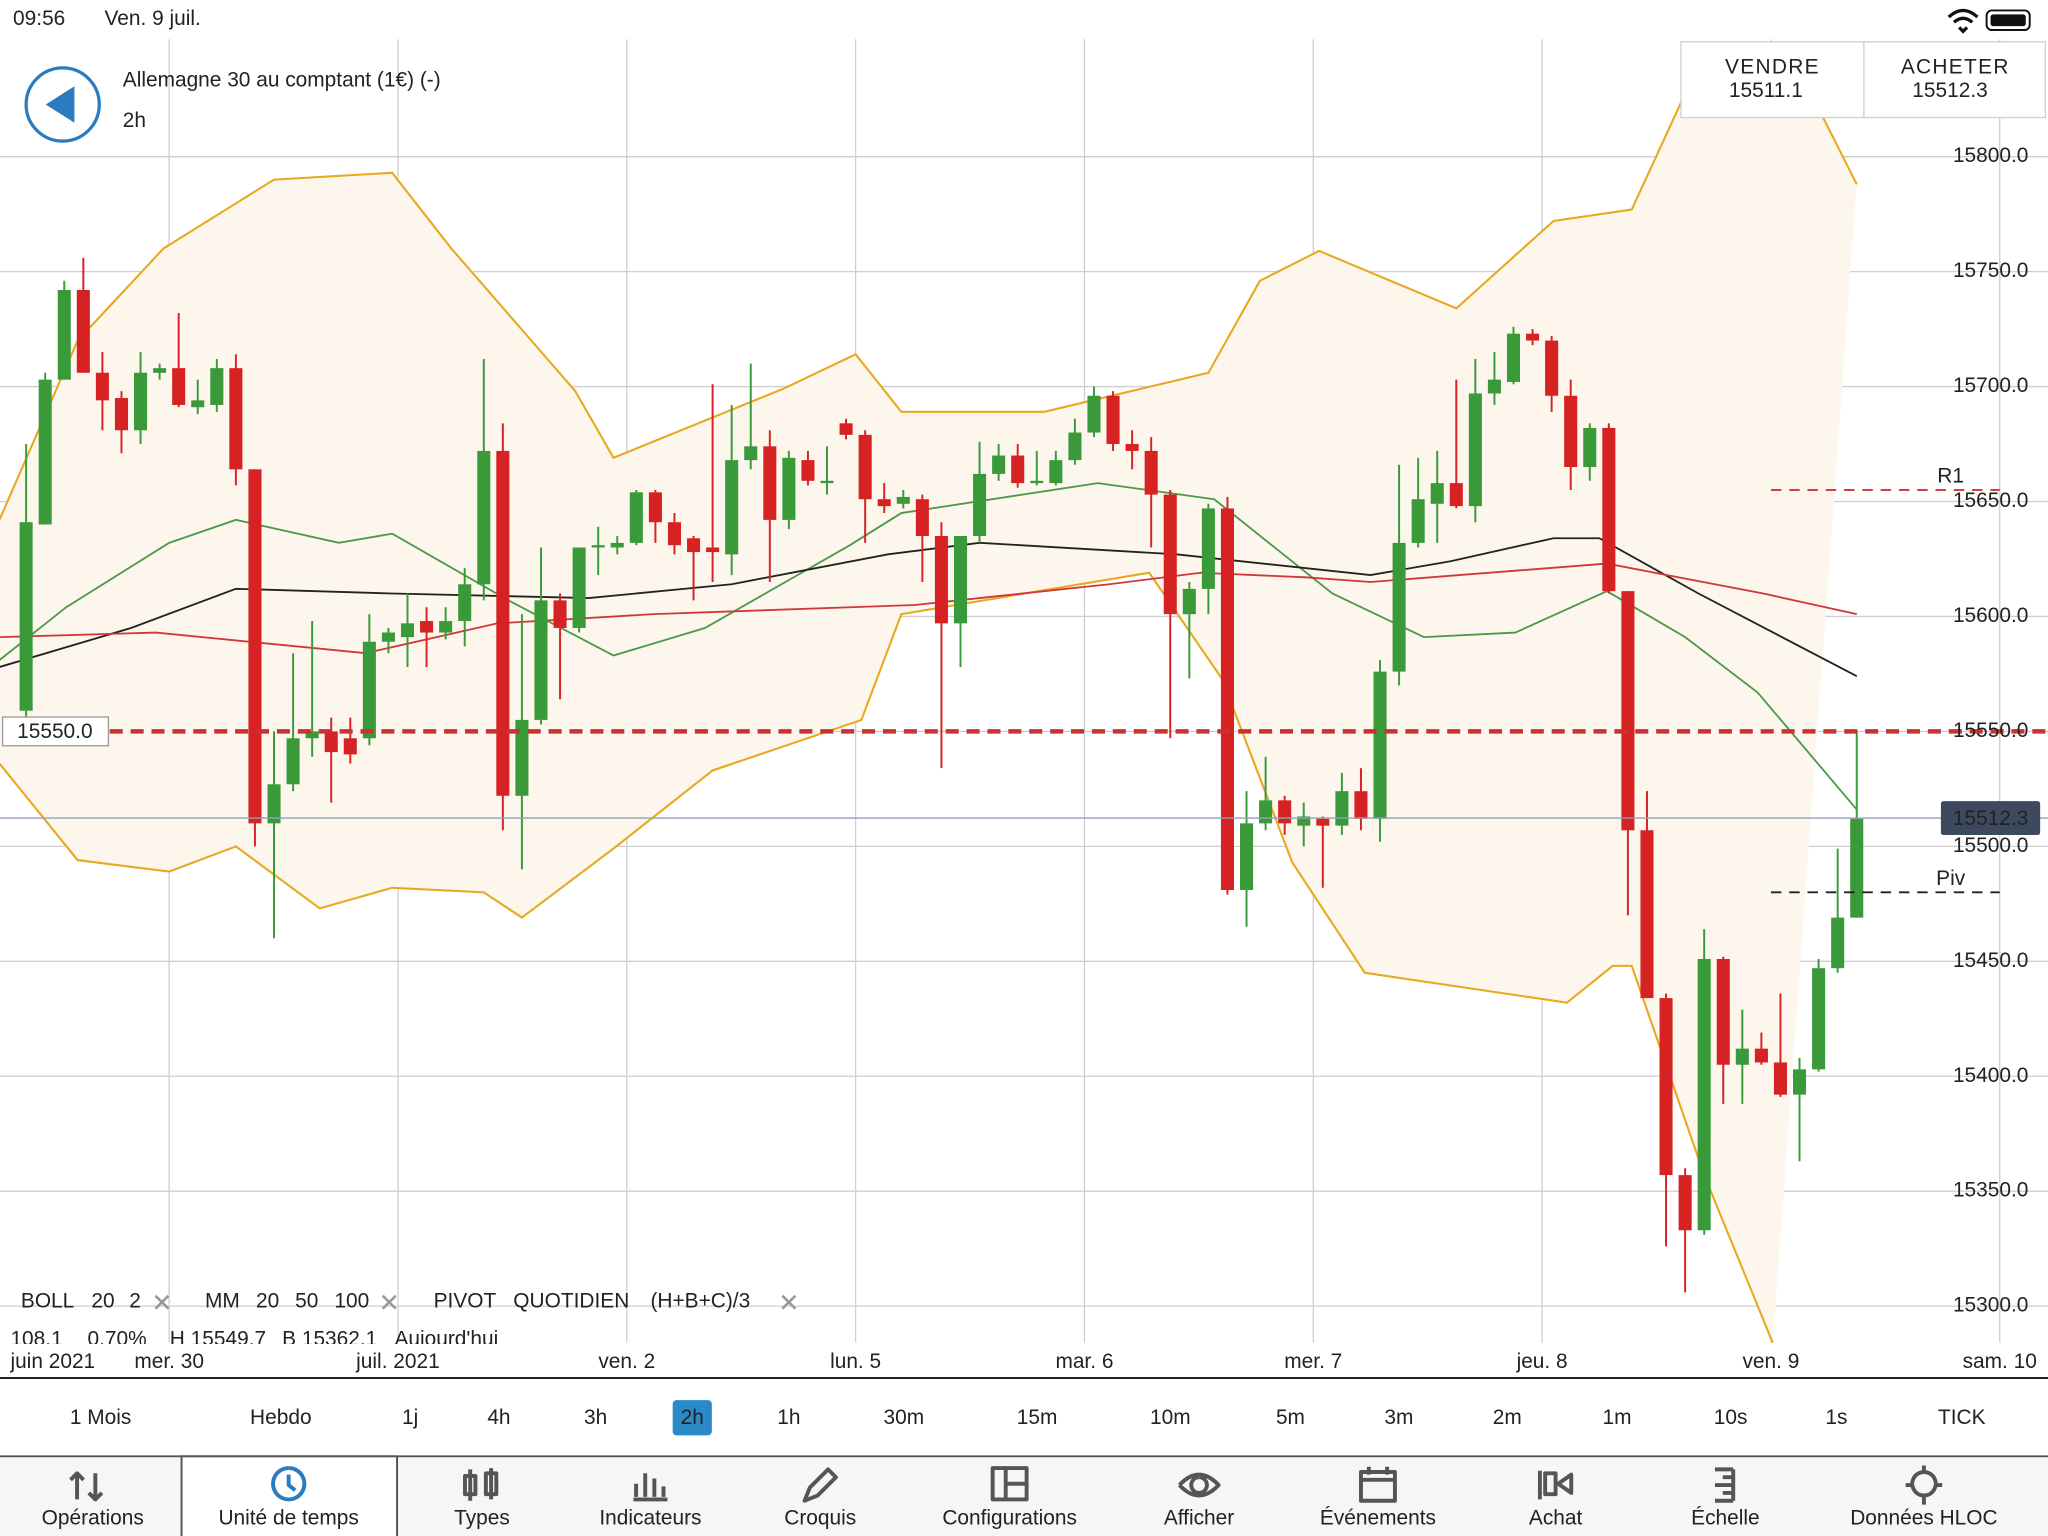 The height and width of the screenshot is (1536, 2048). Describe the element at coordinates (1398, 1417) in the screenshot. I see `timeframe-option: 3m` at that location.